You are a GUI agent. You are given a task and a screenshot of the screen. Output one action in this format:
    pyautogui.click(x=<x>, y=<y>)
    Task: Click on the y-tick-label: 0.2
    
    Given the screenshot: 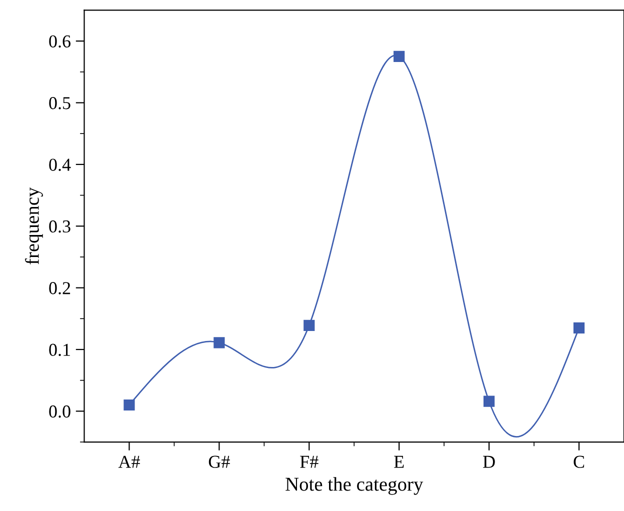 What is the action you would take?
    pyautogui.click(x=59, y=288)
    